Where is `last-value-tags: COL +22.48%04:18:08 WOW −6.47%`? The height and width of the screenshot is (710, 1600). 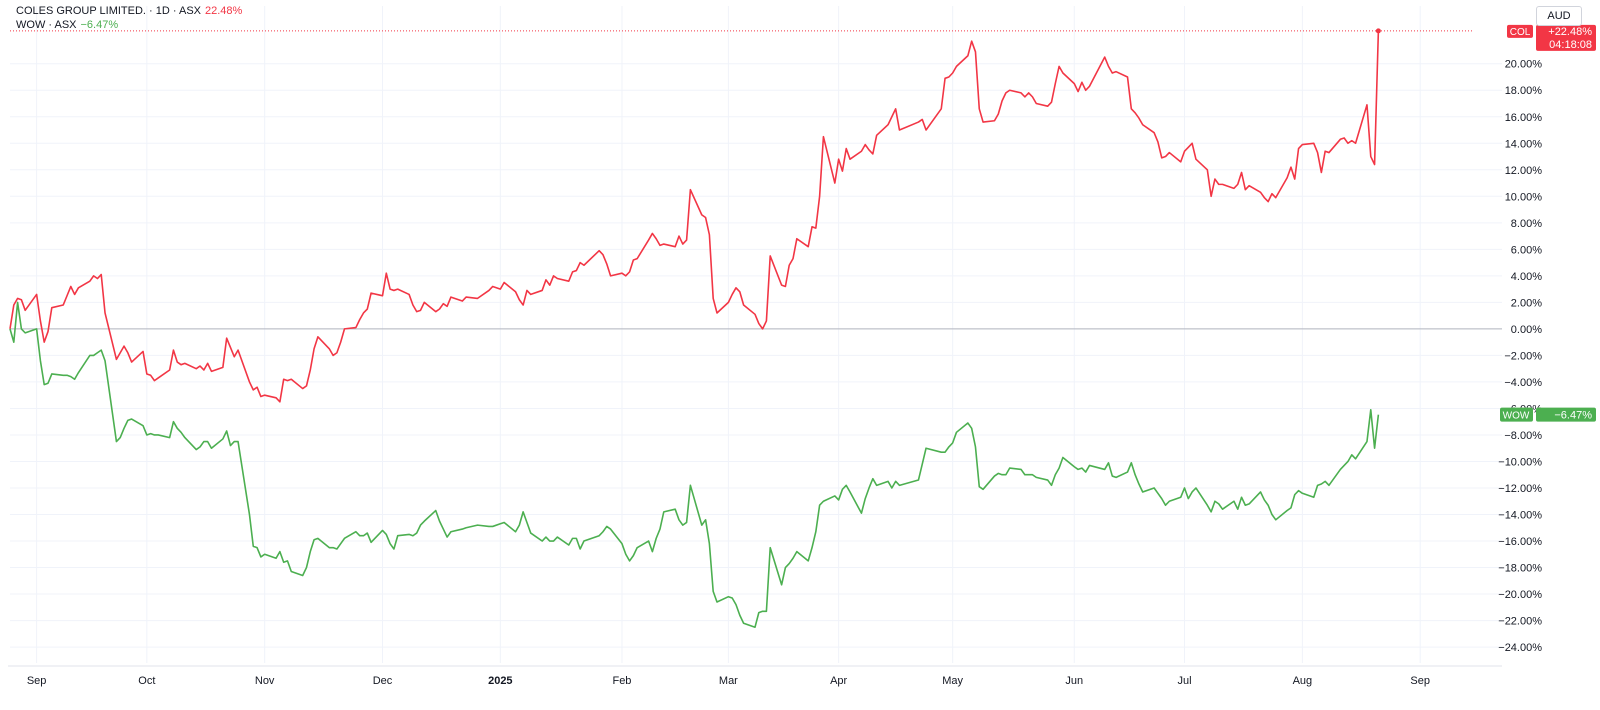
last-value-tags: COL +22.48%04:18:08 WOW −6.47% is located at coordinates (1548, 223).